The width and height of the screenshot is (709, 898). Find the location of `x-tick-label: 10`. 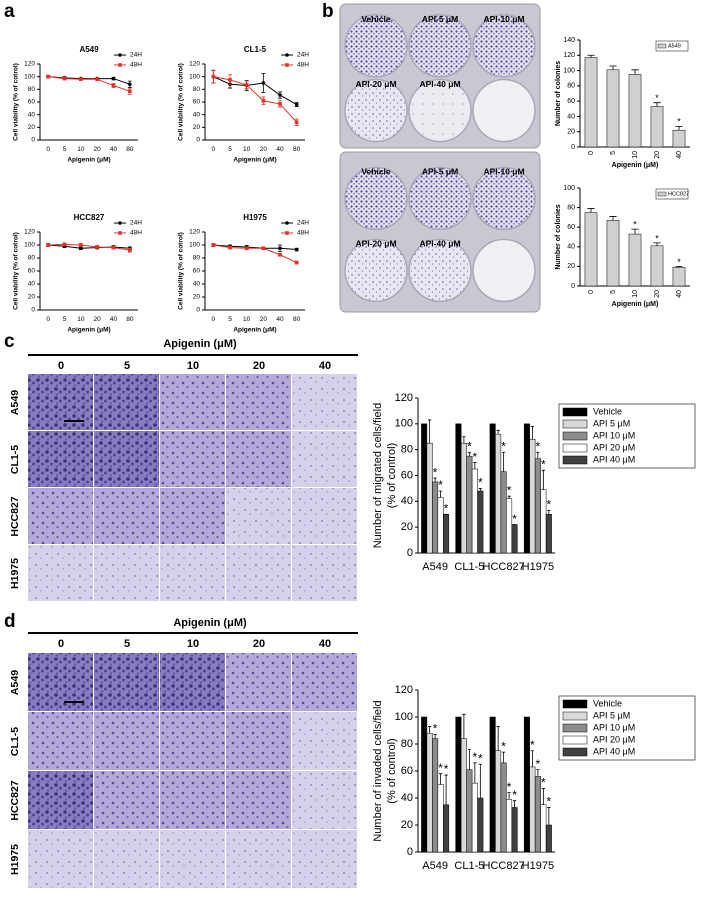

x-tick-label: 10 is located at coordinates (81, 149).